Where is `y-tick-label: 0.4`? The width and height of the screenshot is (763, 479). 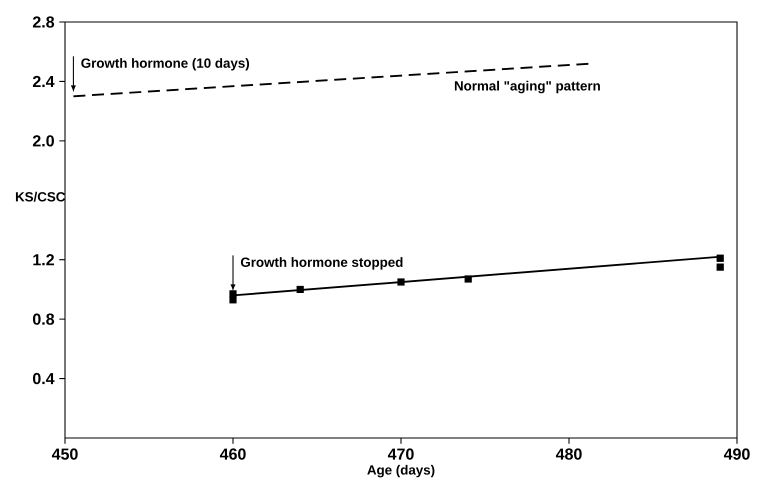 y-tick-label: 0.4 is located at coordinates (43, 378).